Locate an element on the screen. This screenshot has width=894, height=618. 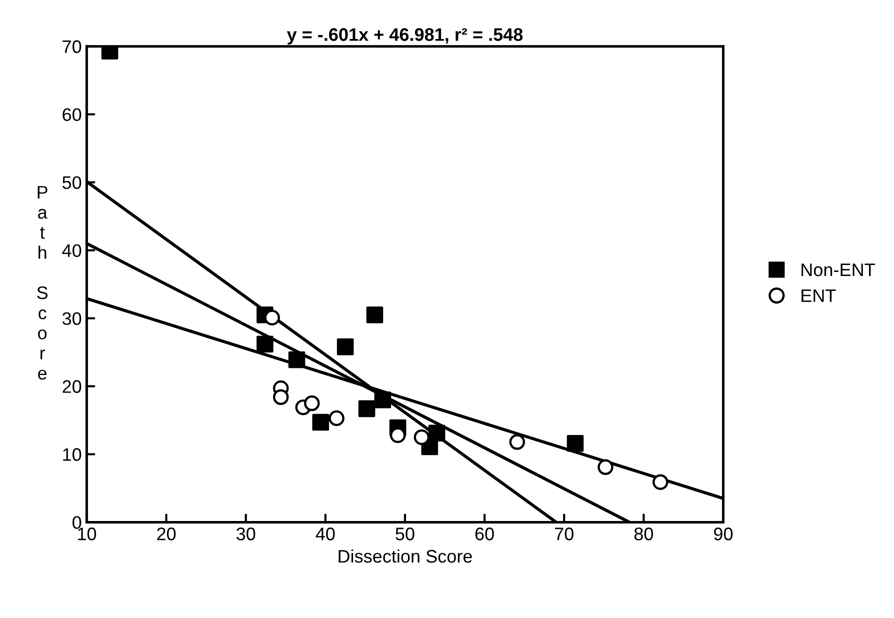
x-tick-label: 60 is located at coordinates (484, 534).